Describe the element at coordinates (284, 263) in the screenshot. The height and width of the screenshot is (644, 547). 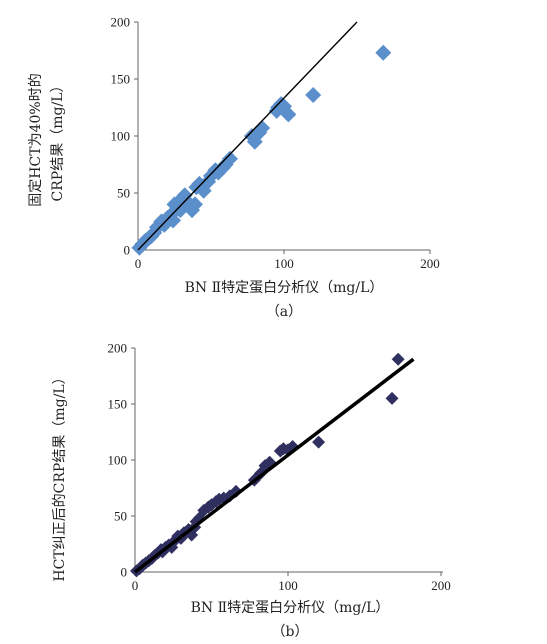
I see `chart-a-xtick-label: 100` at that location.